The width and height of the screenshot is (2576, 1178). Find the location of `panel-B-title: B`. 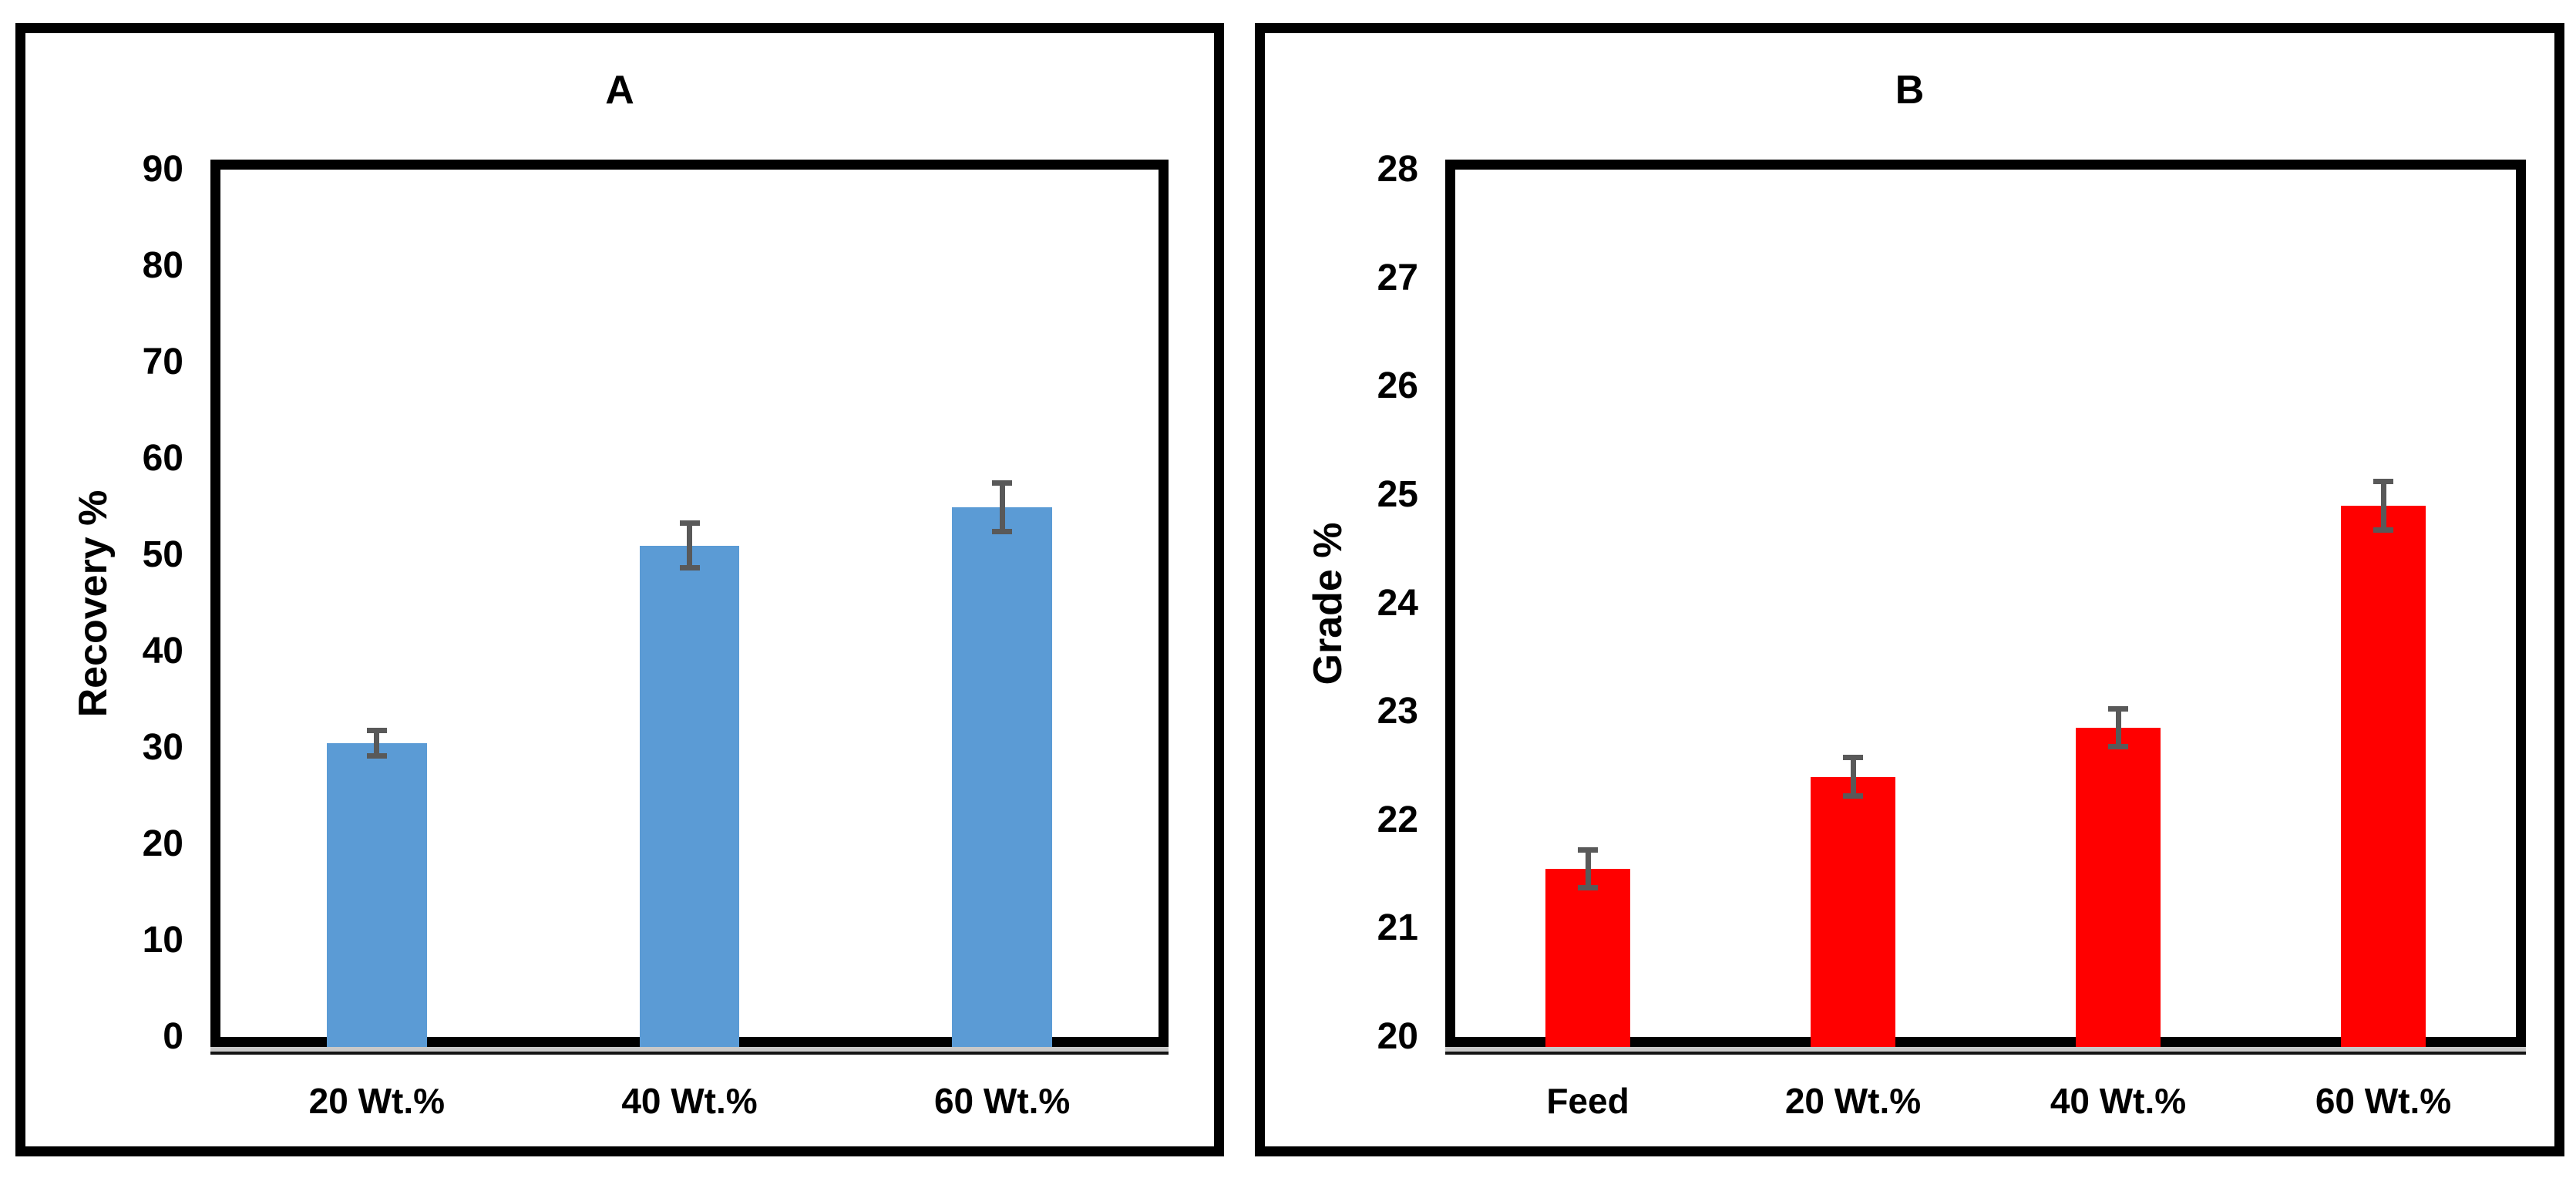

panel-B-title: B is located at coordinates (1910, 90).